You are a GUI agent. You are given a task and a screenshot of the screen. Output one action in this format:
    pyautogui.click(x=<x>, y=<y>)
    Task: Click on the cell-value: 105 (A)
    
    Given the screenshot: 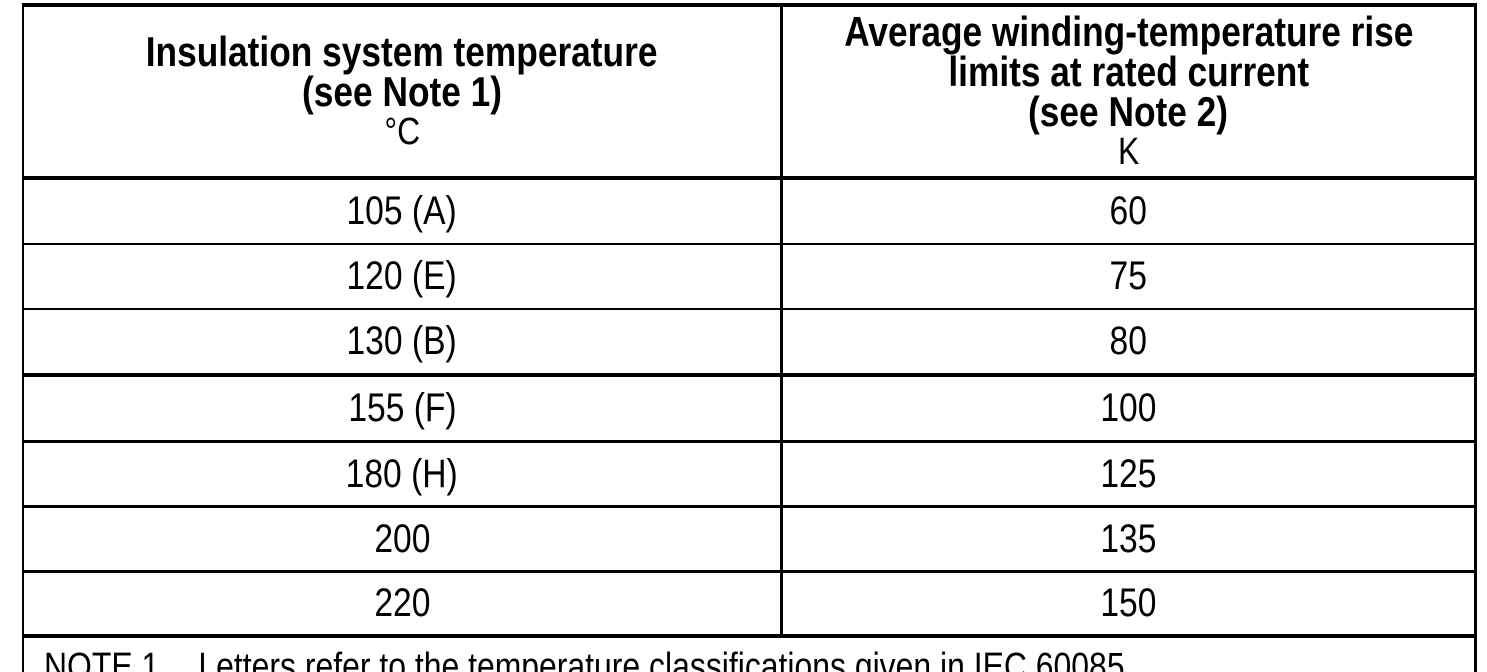 What is the action you would take?
    pyautogui.click(x=402, y=211)
    